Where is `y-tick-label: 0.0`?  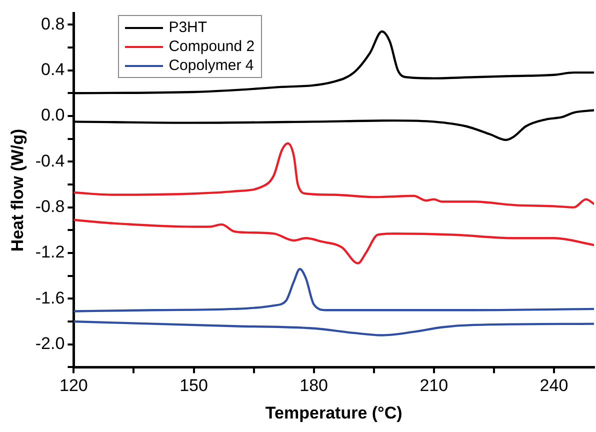
y-tick-label: 0.0 is located at coordinates (53, 115).